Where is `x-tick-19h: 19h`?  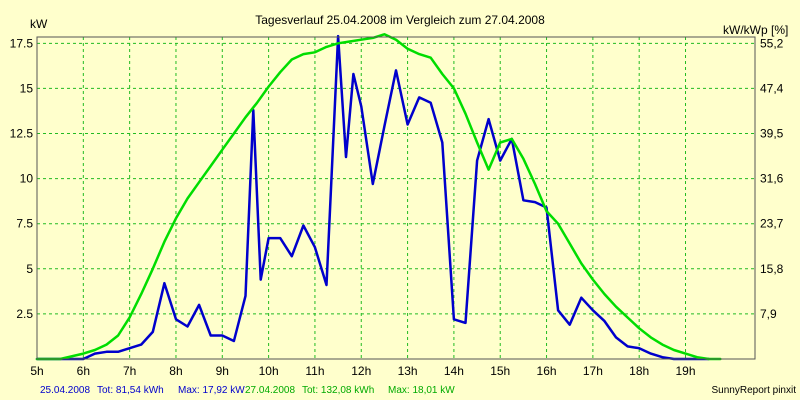
x-tick-19h: 19h is located at coordinates (686, 371).